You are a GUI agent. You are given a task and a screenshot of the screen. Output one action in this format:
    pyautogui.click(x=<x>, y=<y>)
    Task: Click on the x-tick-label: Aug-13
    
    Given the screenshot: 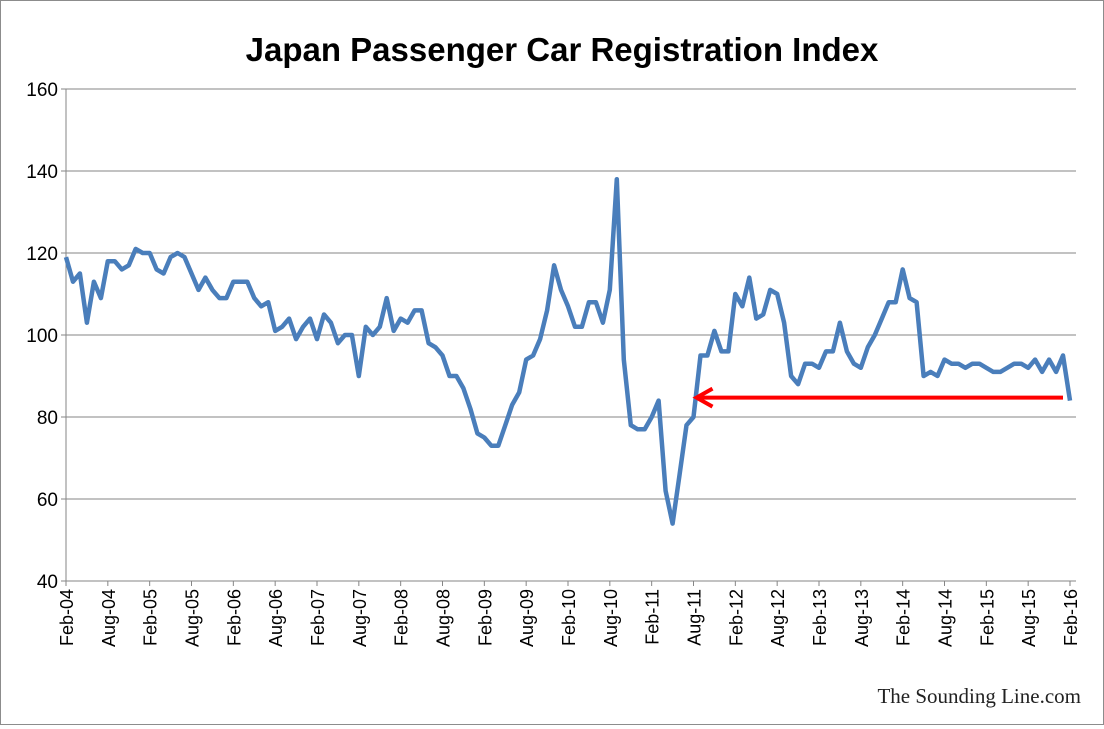 What is the action you would take?
    pyautogui.click(x=862, y=618)
    